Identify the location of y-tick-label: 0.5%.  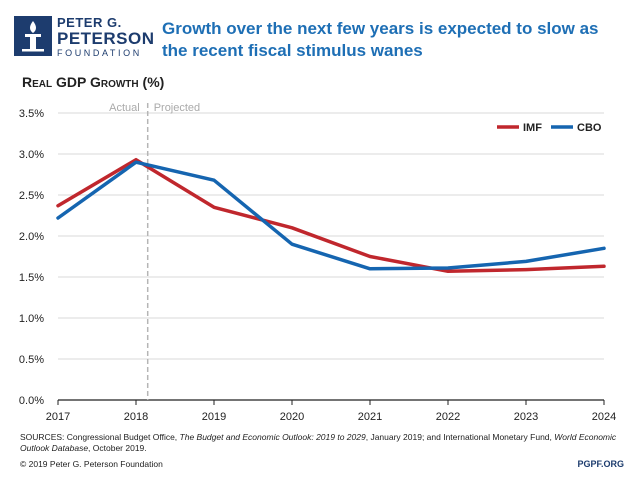
(31, 360).